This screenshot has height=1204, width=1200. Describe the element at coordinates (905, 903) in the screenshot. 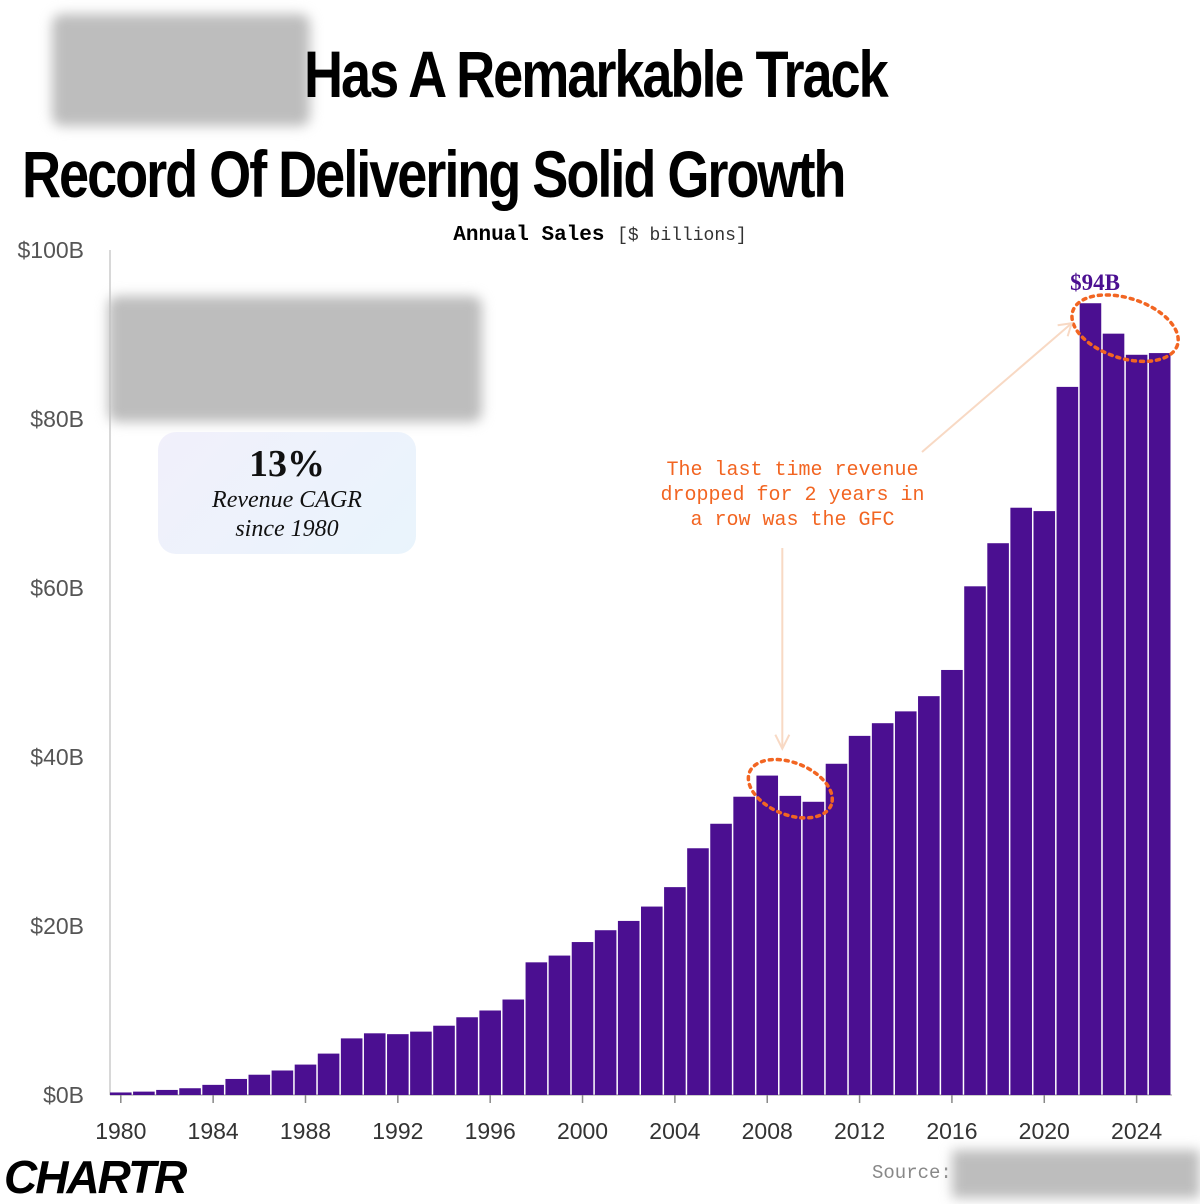

I see `bar-2014` at that location.